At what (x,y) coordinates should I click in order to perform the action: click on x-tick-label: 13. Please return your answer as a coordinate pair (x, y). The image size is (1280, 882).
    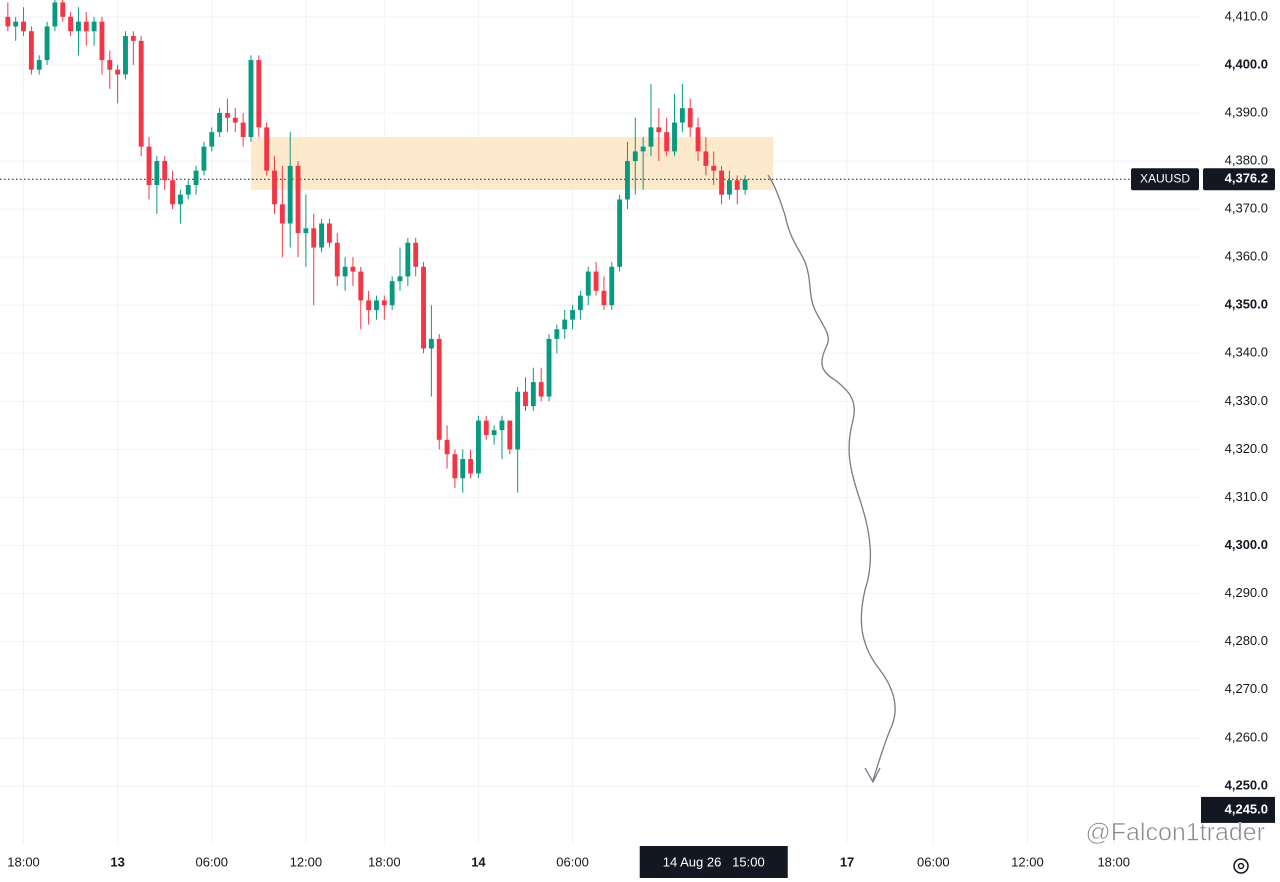
    Looking at the image, I should click on (117, 861).